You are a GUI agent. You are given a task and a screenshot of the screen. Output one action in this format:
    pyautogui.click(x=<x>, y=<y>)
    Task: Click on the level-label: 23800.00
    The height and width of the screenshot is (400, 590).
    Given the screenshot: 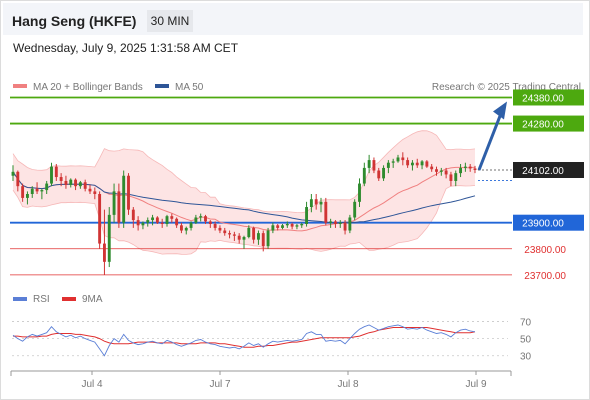 What is the action you would take?
    pyautogui.click(x=545, y=250)
    